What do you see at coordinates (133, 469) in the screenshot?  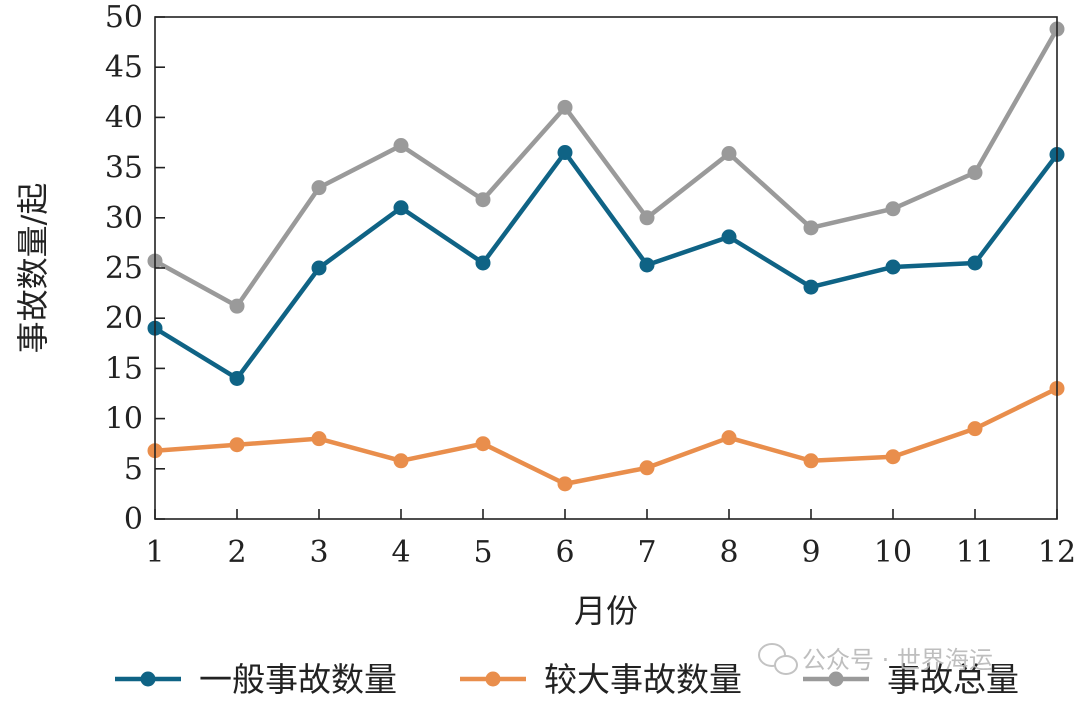 I see `y-tick-label: 5` at bounding box center [133, 469].